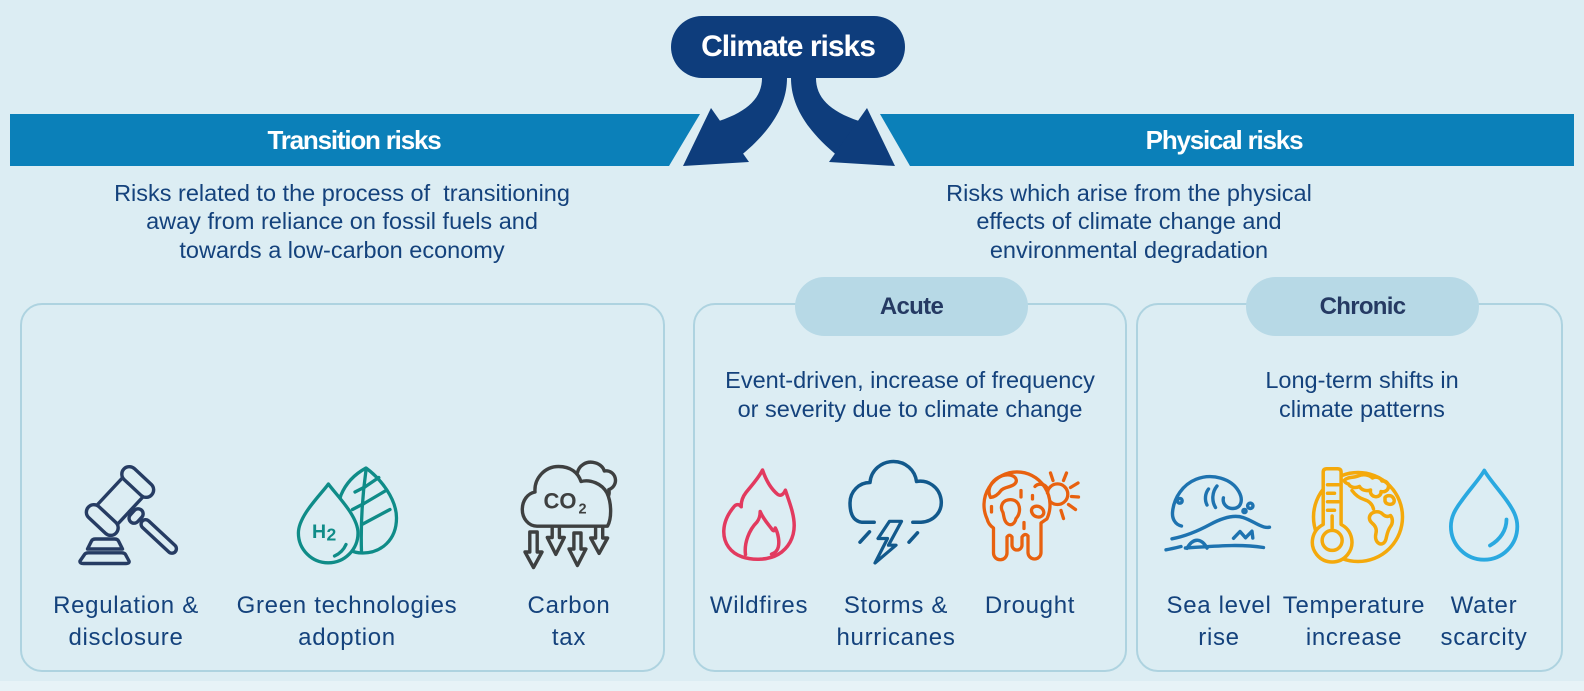 The image size is (1584, 691). I want to click on svg-text: CO, so click(560, 500).